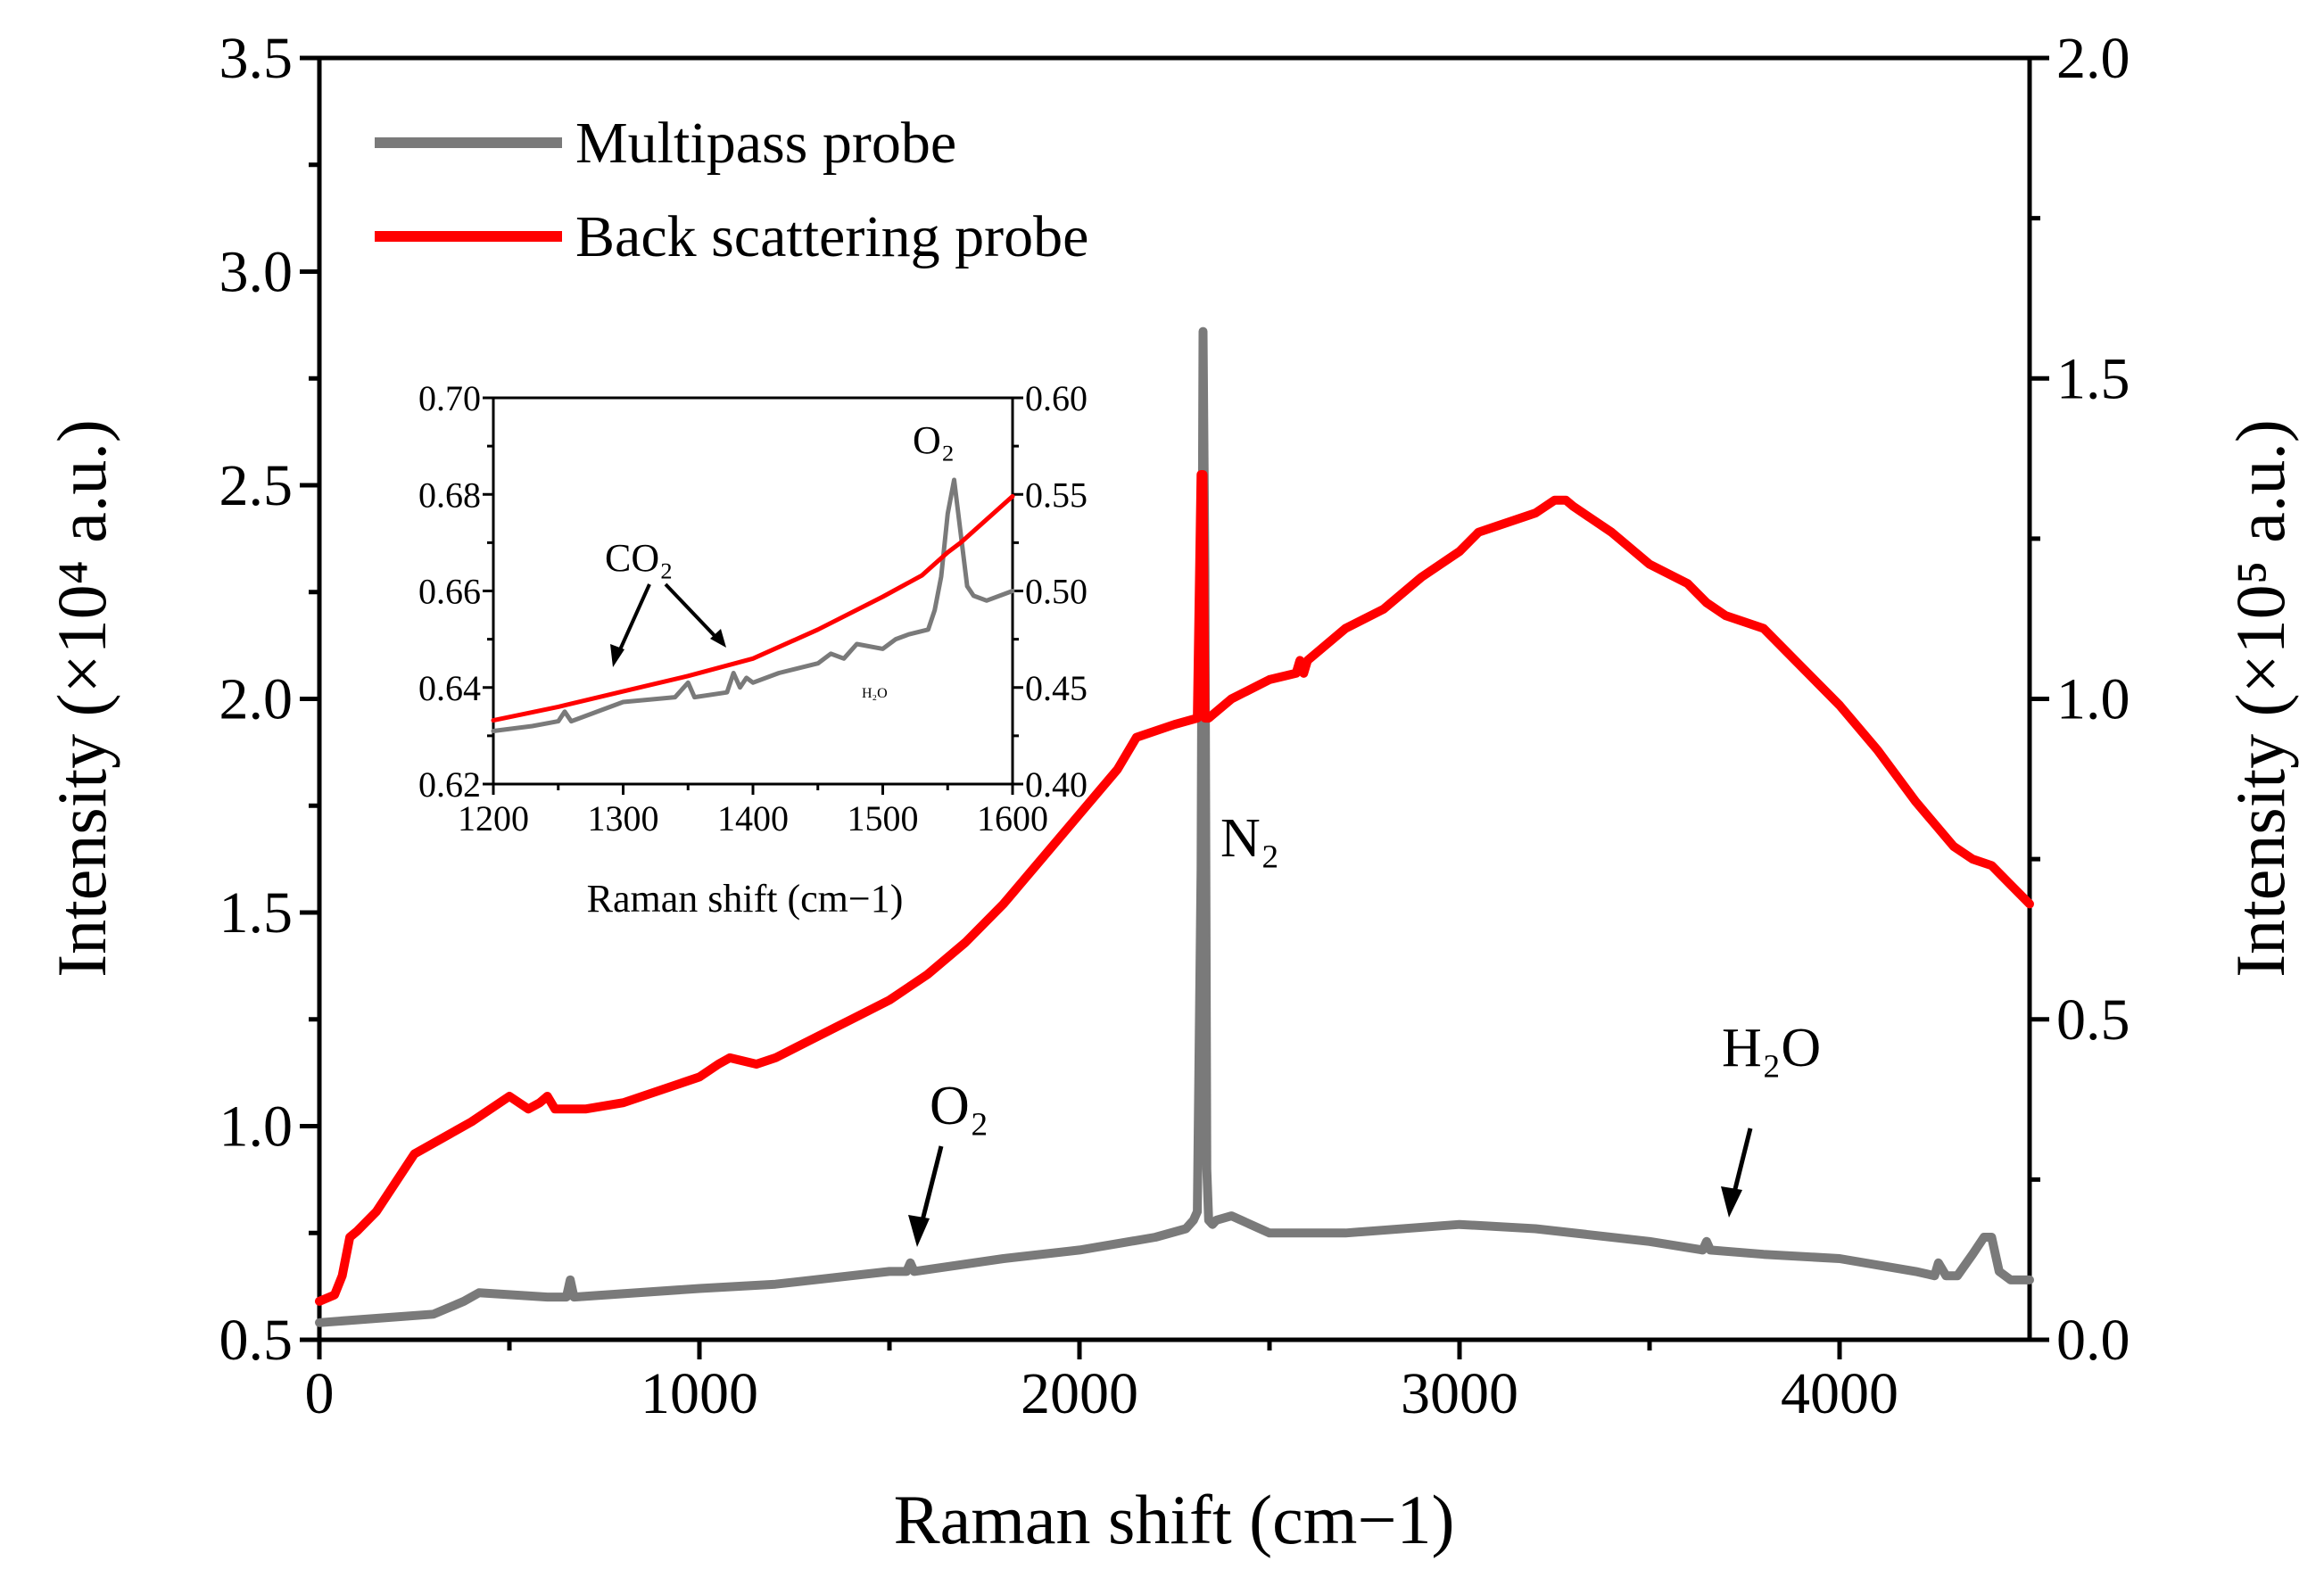  Describe the element at coordinates (257, 699) in the screenshot. I see `main-y-left-tick-label: 2.0` at that location.